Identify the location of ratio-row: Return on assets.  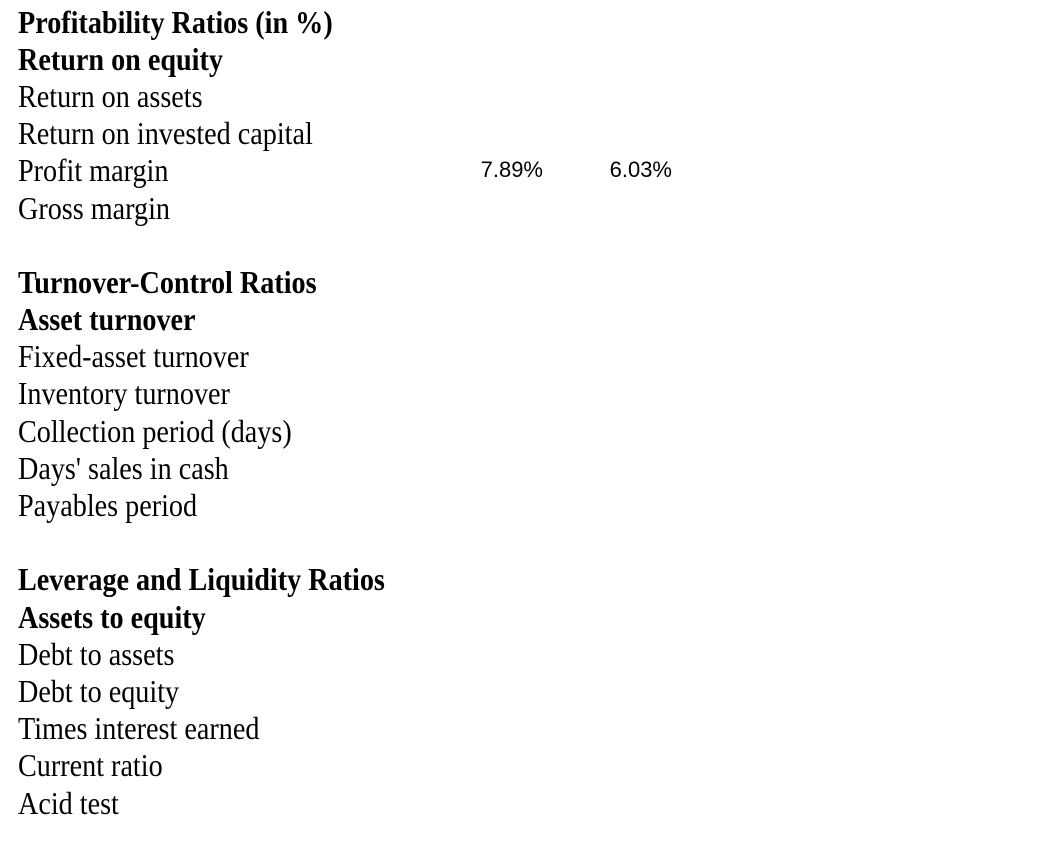
(526, 95).